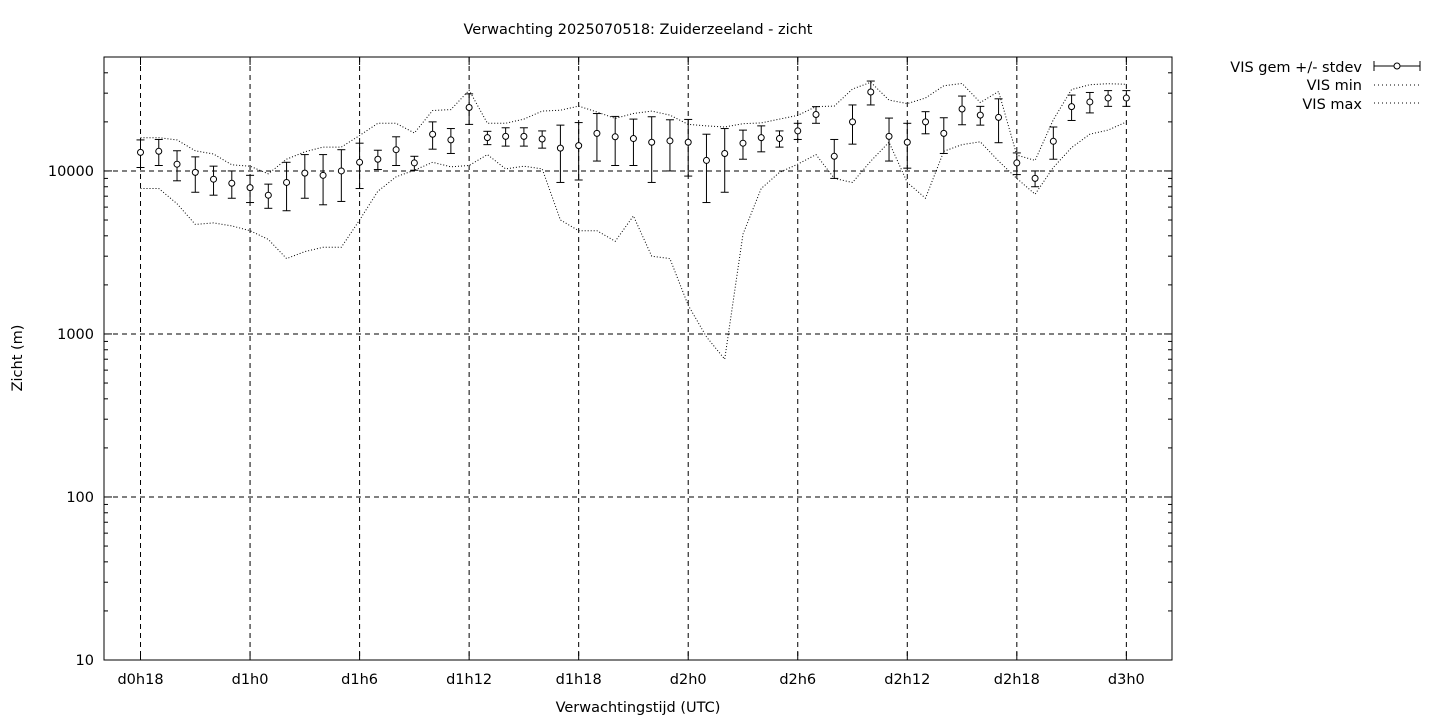 This screenshot has width=1440, height=720. I want to click on legend-label-min: VIS min, so click(1334, 86).